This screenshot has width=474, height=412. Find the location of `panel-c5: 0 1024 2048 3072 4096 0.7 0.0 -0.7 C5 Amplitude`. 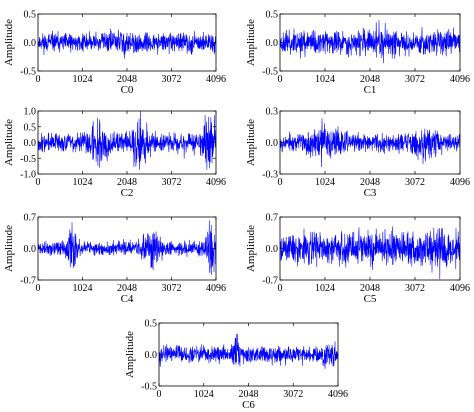

panel-c5: 0 1024 2048 3072 4096 0.7 0.0 -0.7 C5 Amplitude is located at coordinates (357, 259).